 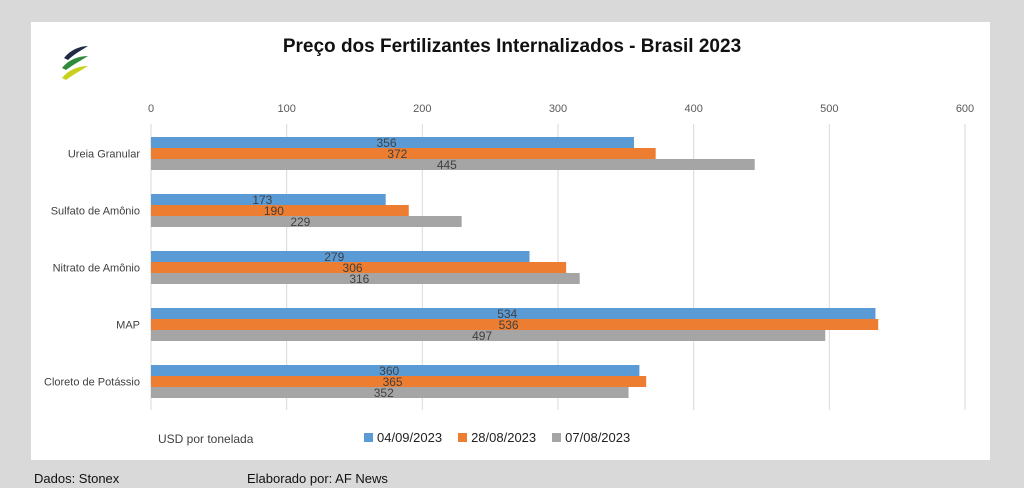 I want to click on data-label-2-series-2: 190, so click(x=274, y=211).